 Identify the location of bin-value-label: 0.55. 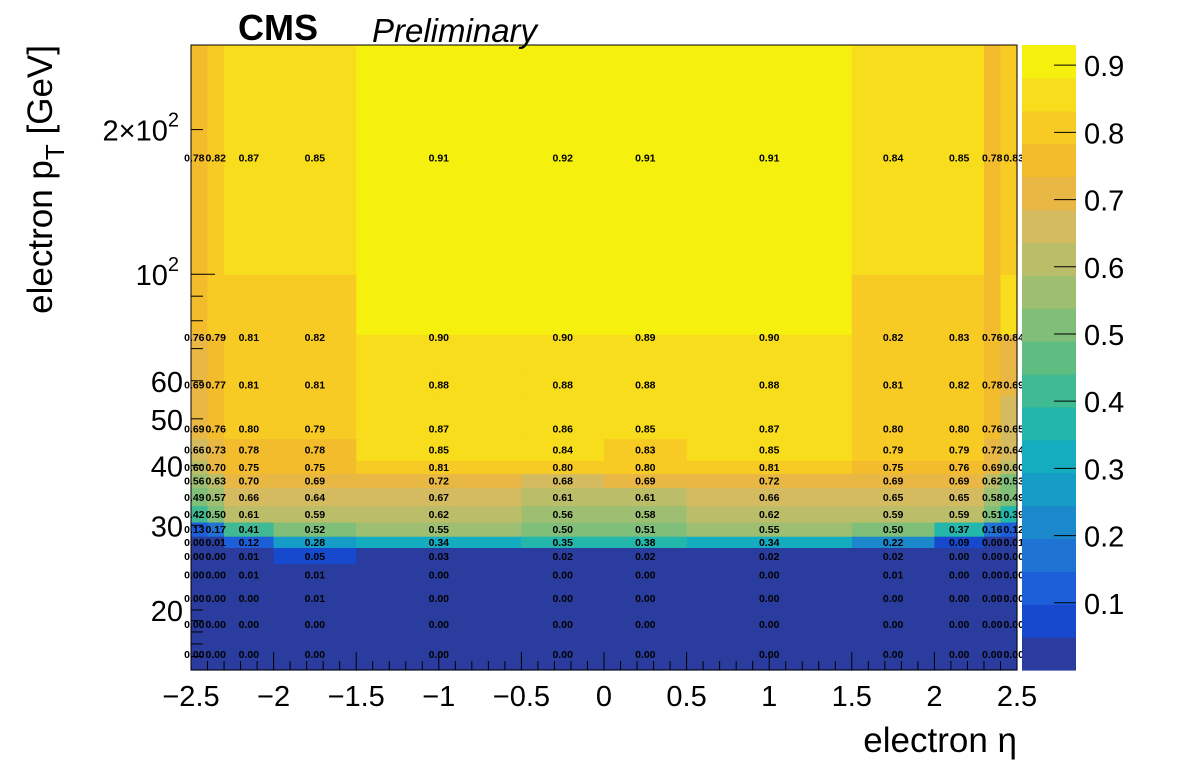
(439, 530).